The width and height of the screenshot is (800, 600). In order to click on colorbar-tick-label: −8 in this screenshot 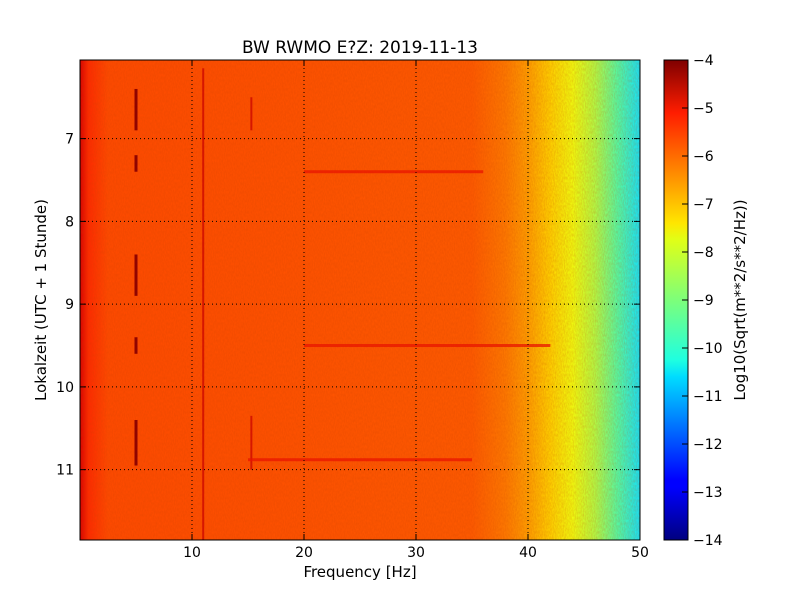, I will do `click(703, 253)`.